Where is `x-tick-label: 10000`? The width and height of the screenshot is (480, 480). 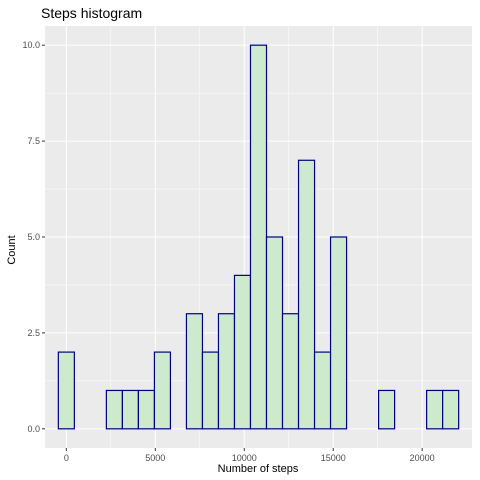
x-tick-label: 10000 is located at coordinates (244, 458).